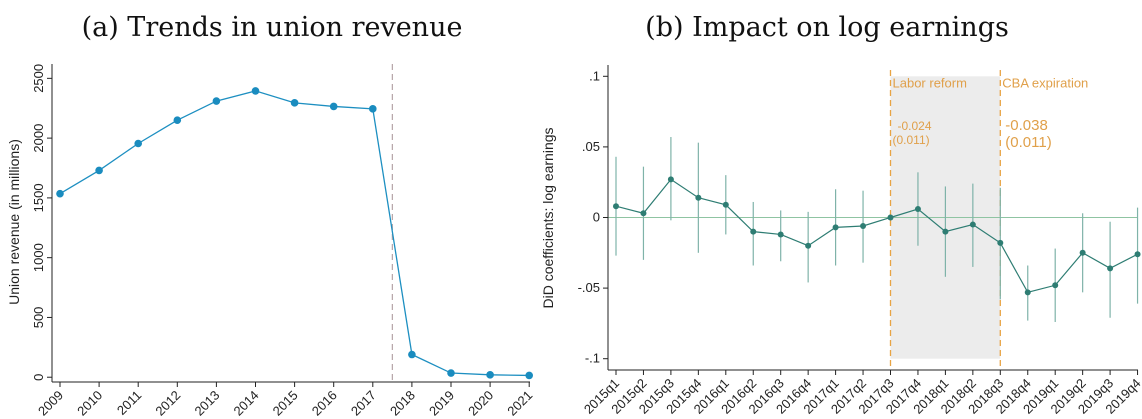 The height and width of the screenshot is (419, 1142). I want to click on panel-a-ytick-label: 2500, so click(38, 78).